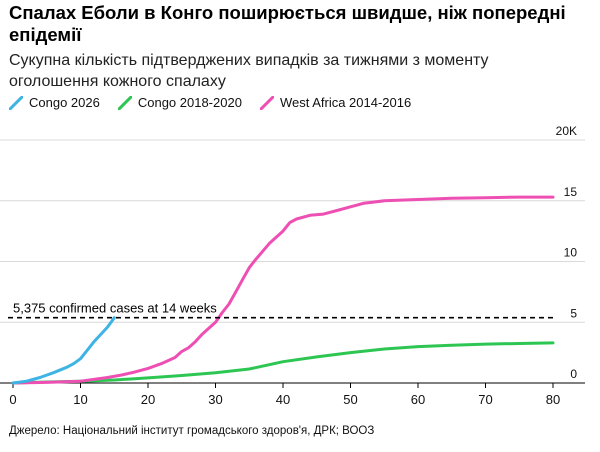 This screenshot has width=600, height=452. What do you see at coordinates (266, 102) in the screenshot?
I see `legend-swatch-west-africa` at bounding box center [266, 102].